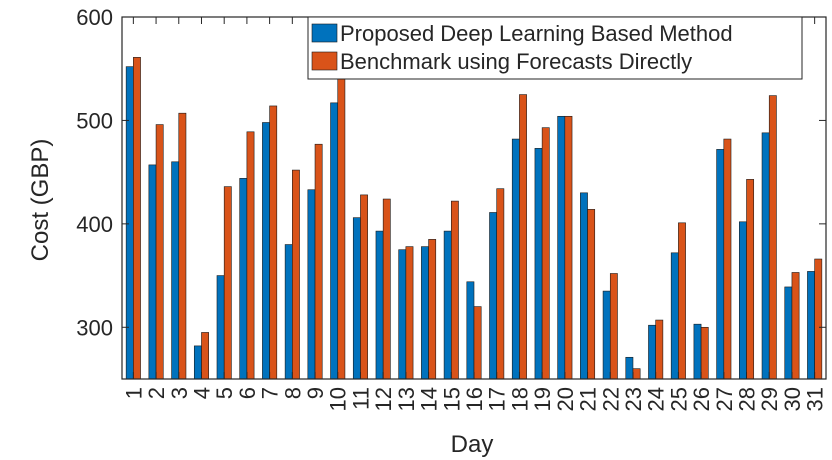  What do you see at coordinates (701, 399) in the screenshot?
I see `x-tick-label-day-26: 26` at bounding box center [701, 399].